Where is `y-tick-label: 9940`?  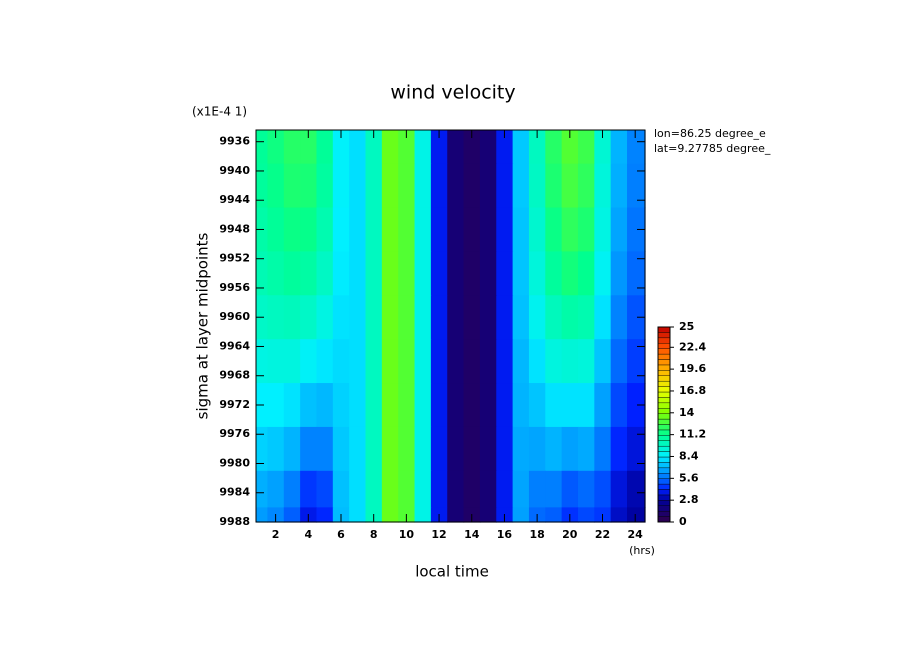
y-tick-label: 9940 is located at coordinates (234, 170).